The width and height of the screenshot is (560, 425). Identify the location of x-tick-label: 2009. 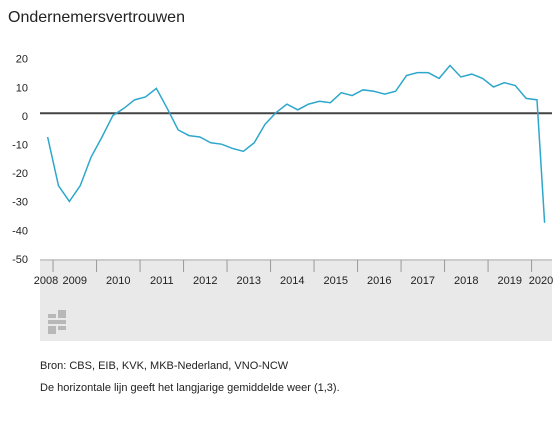
(75, 281).